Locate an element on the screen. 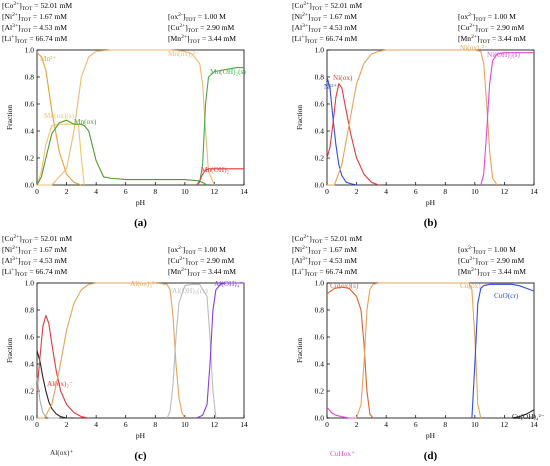  series-label: Ni(OH)₂(s) is located at coordinates (504, 54).